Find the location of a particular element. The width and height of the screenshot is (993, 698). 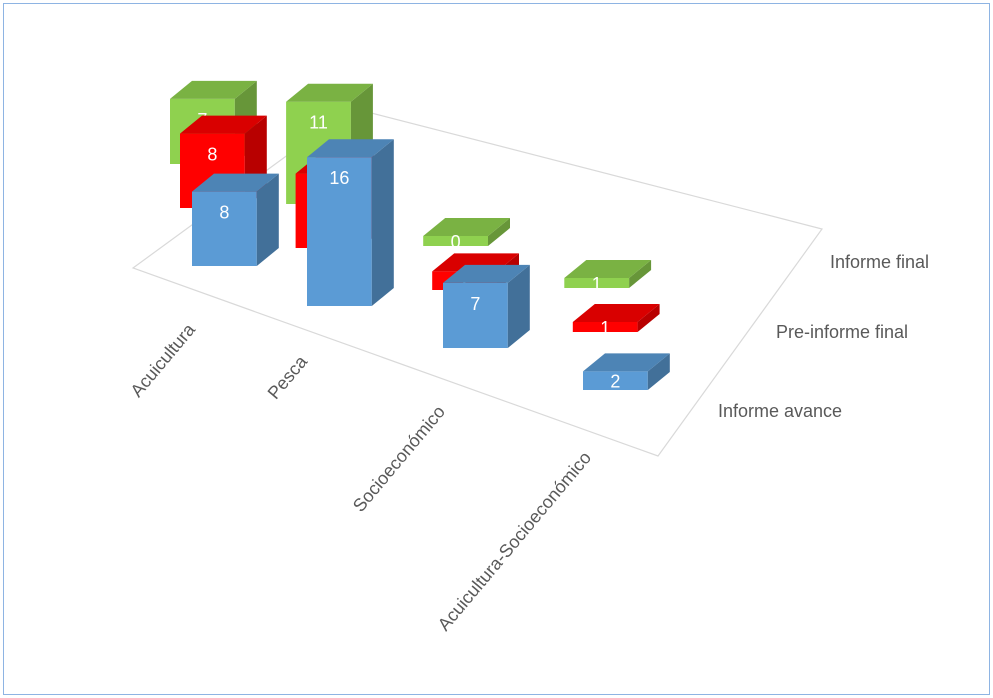

series-label-pre-informe-final: Pre-informe final is located at coordinates (842, 332).